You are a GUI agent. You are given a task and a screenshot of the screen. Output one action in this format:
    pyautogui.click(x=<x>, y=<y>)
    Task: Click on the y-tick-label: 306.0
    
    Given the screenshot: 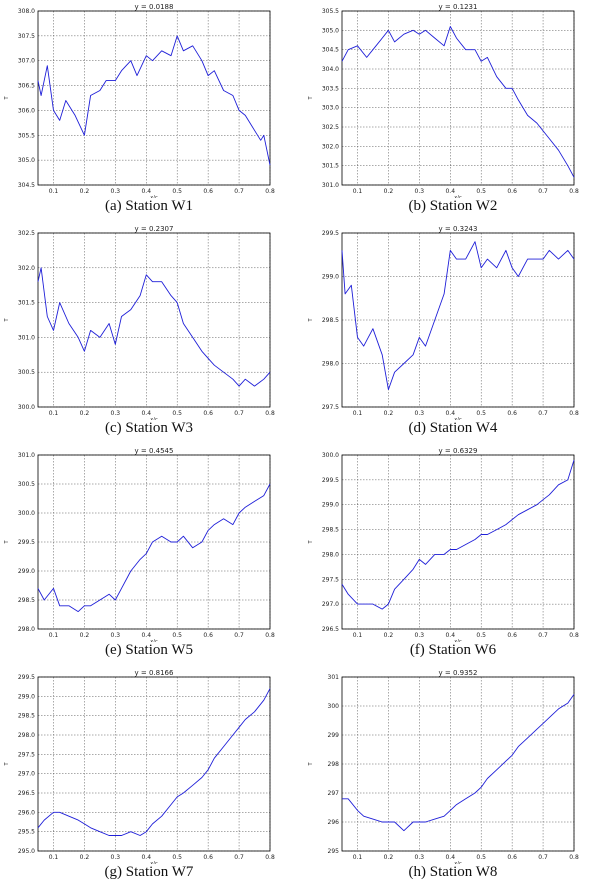 What is the action you would take?
    pyautogui.click(x=26, y=110)
    